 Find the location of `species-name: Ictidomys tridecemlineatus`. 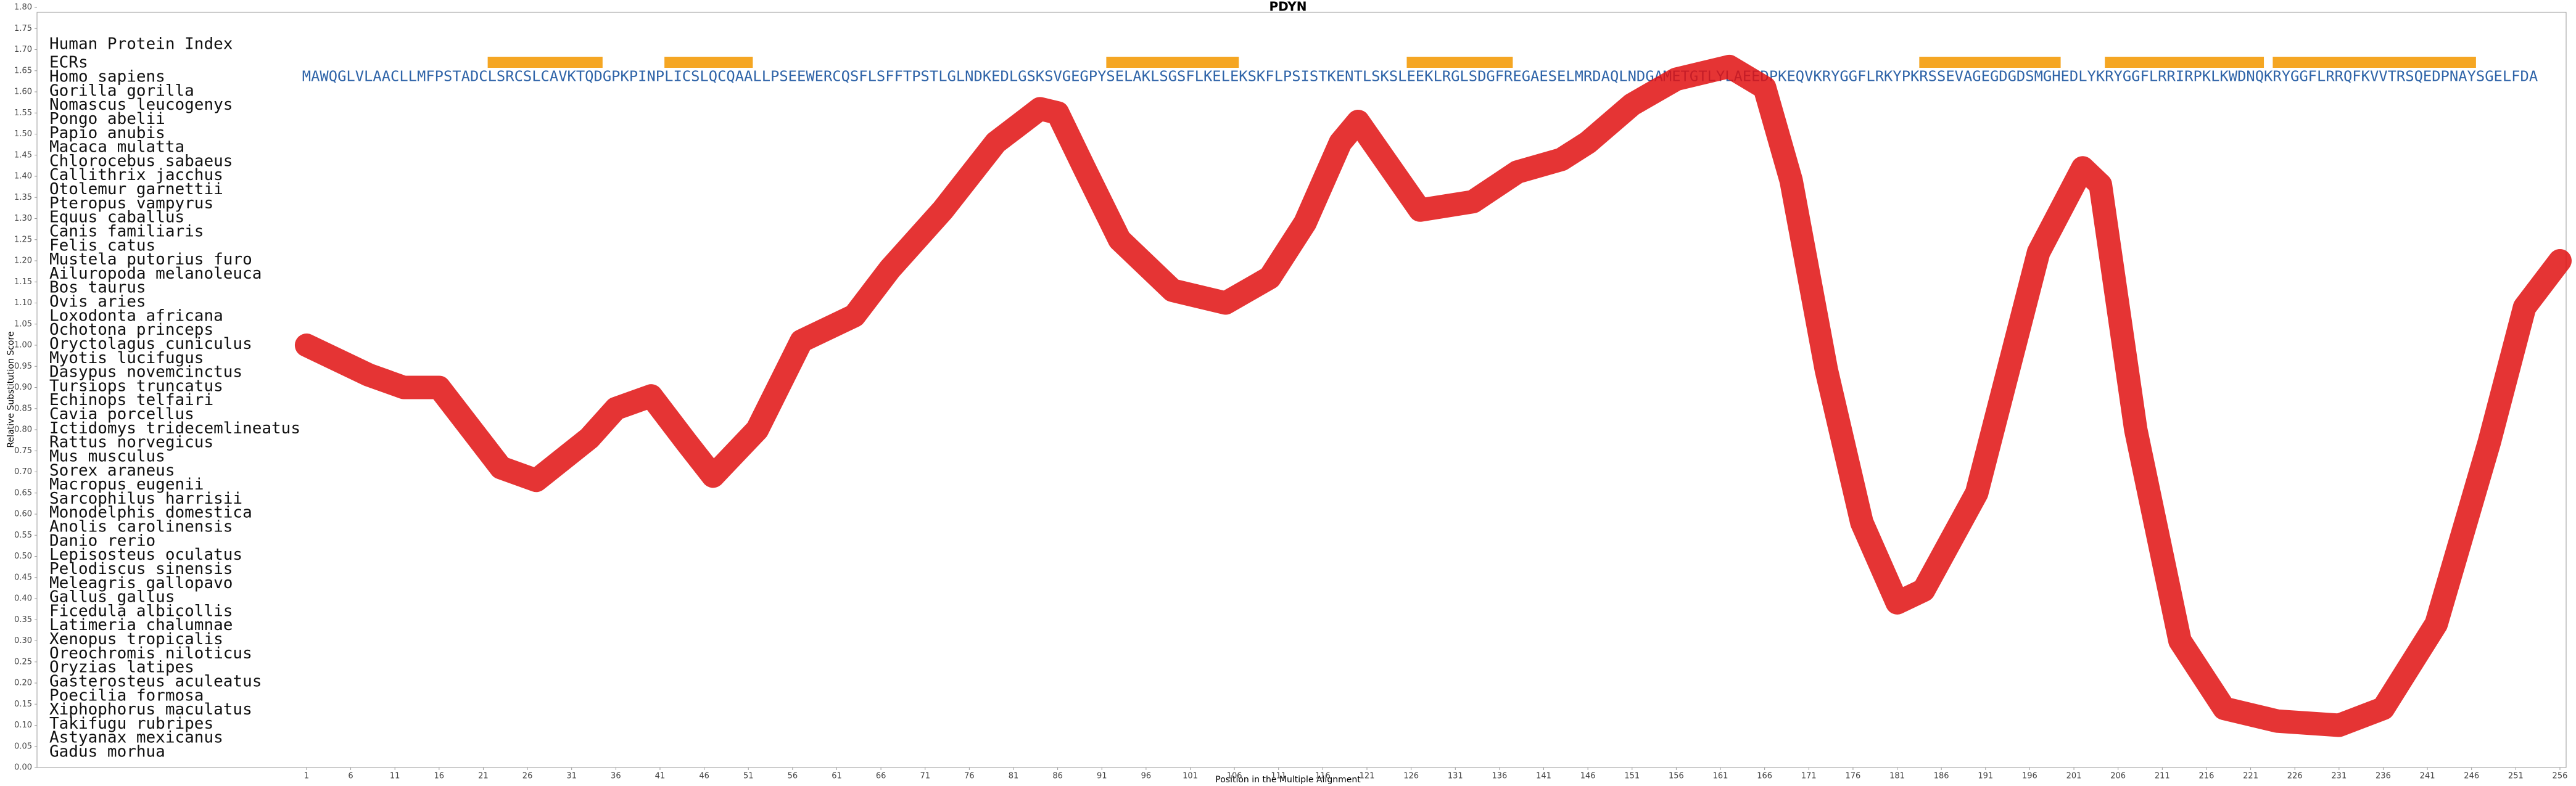

species-name: Ictidomys tridecemlineatus is located at coordinates (174, 428).